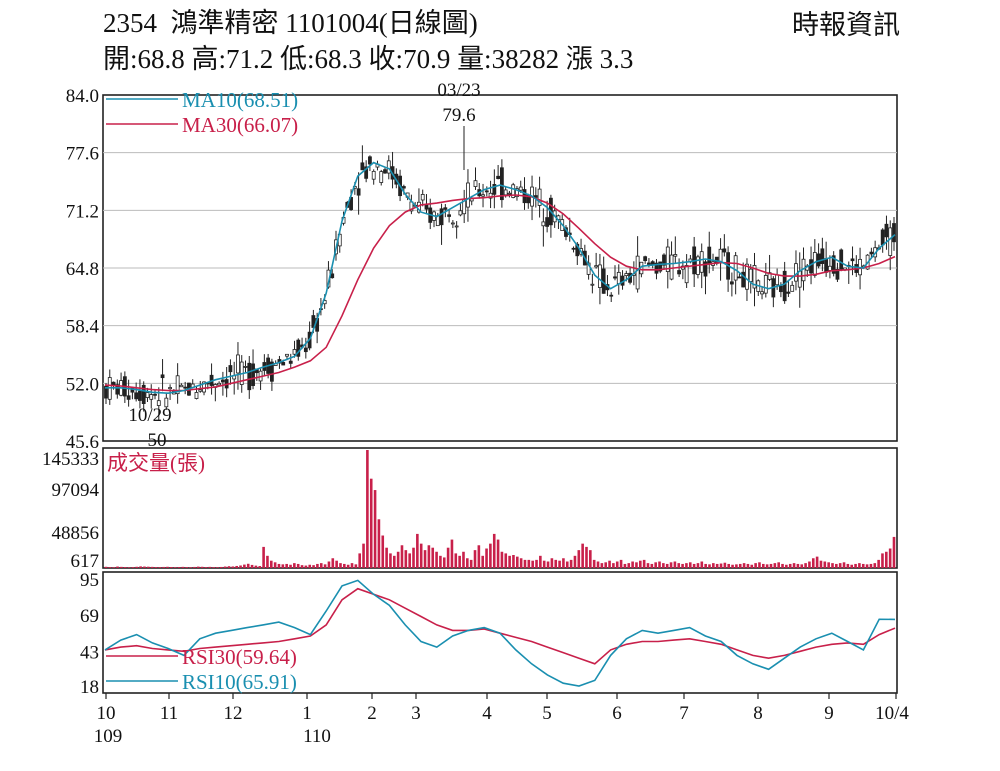  I want to click on low-annotation-date: 10/29, so click(149, 415).